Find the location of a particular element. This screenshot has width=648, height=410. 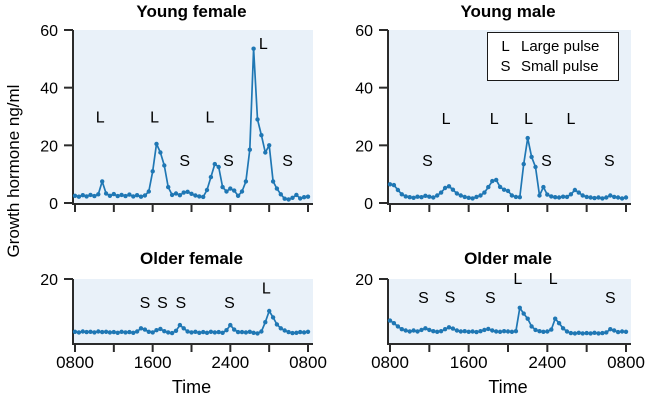

y-tick-label: 60 is located at coordinates (49, 31).